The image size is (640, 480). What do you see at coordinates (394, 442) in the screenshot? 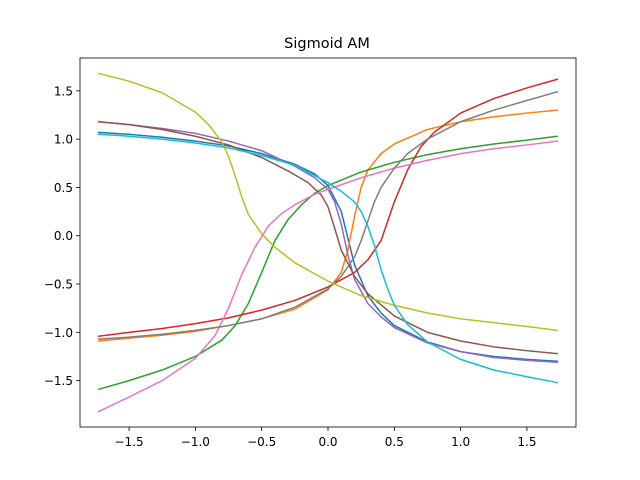
I see `x-tick-label: 0.5` at bounding box center [394, 442].